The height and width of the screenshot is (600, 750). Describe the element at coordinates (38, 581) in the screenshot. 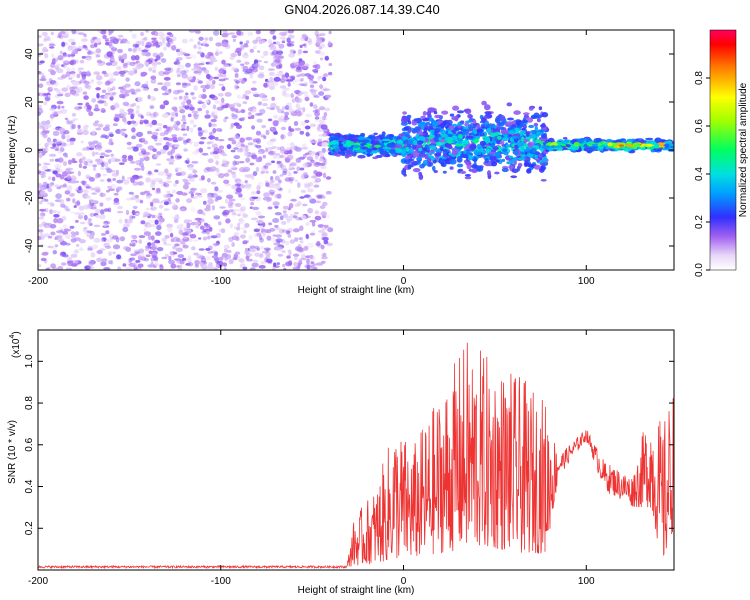

I see `snr-x-tick-label: -200` at that location.